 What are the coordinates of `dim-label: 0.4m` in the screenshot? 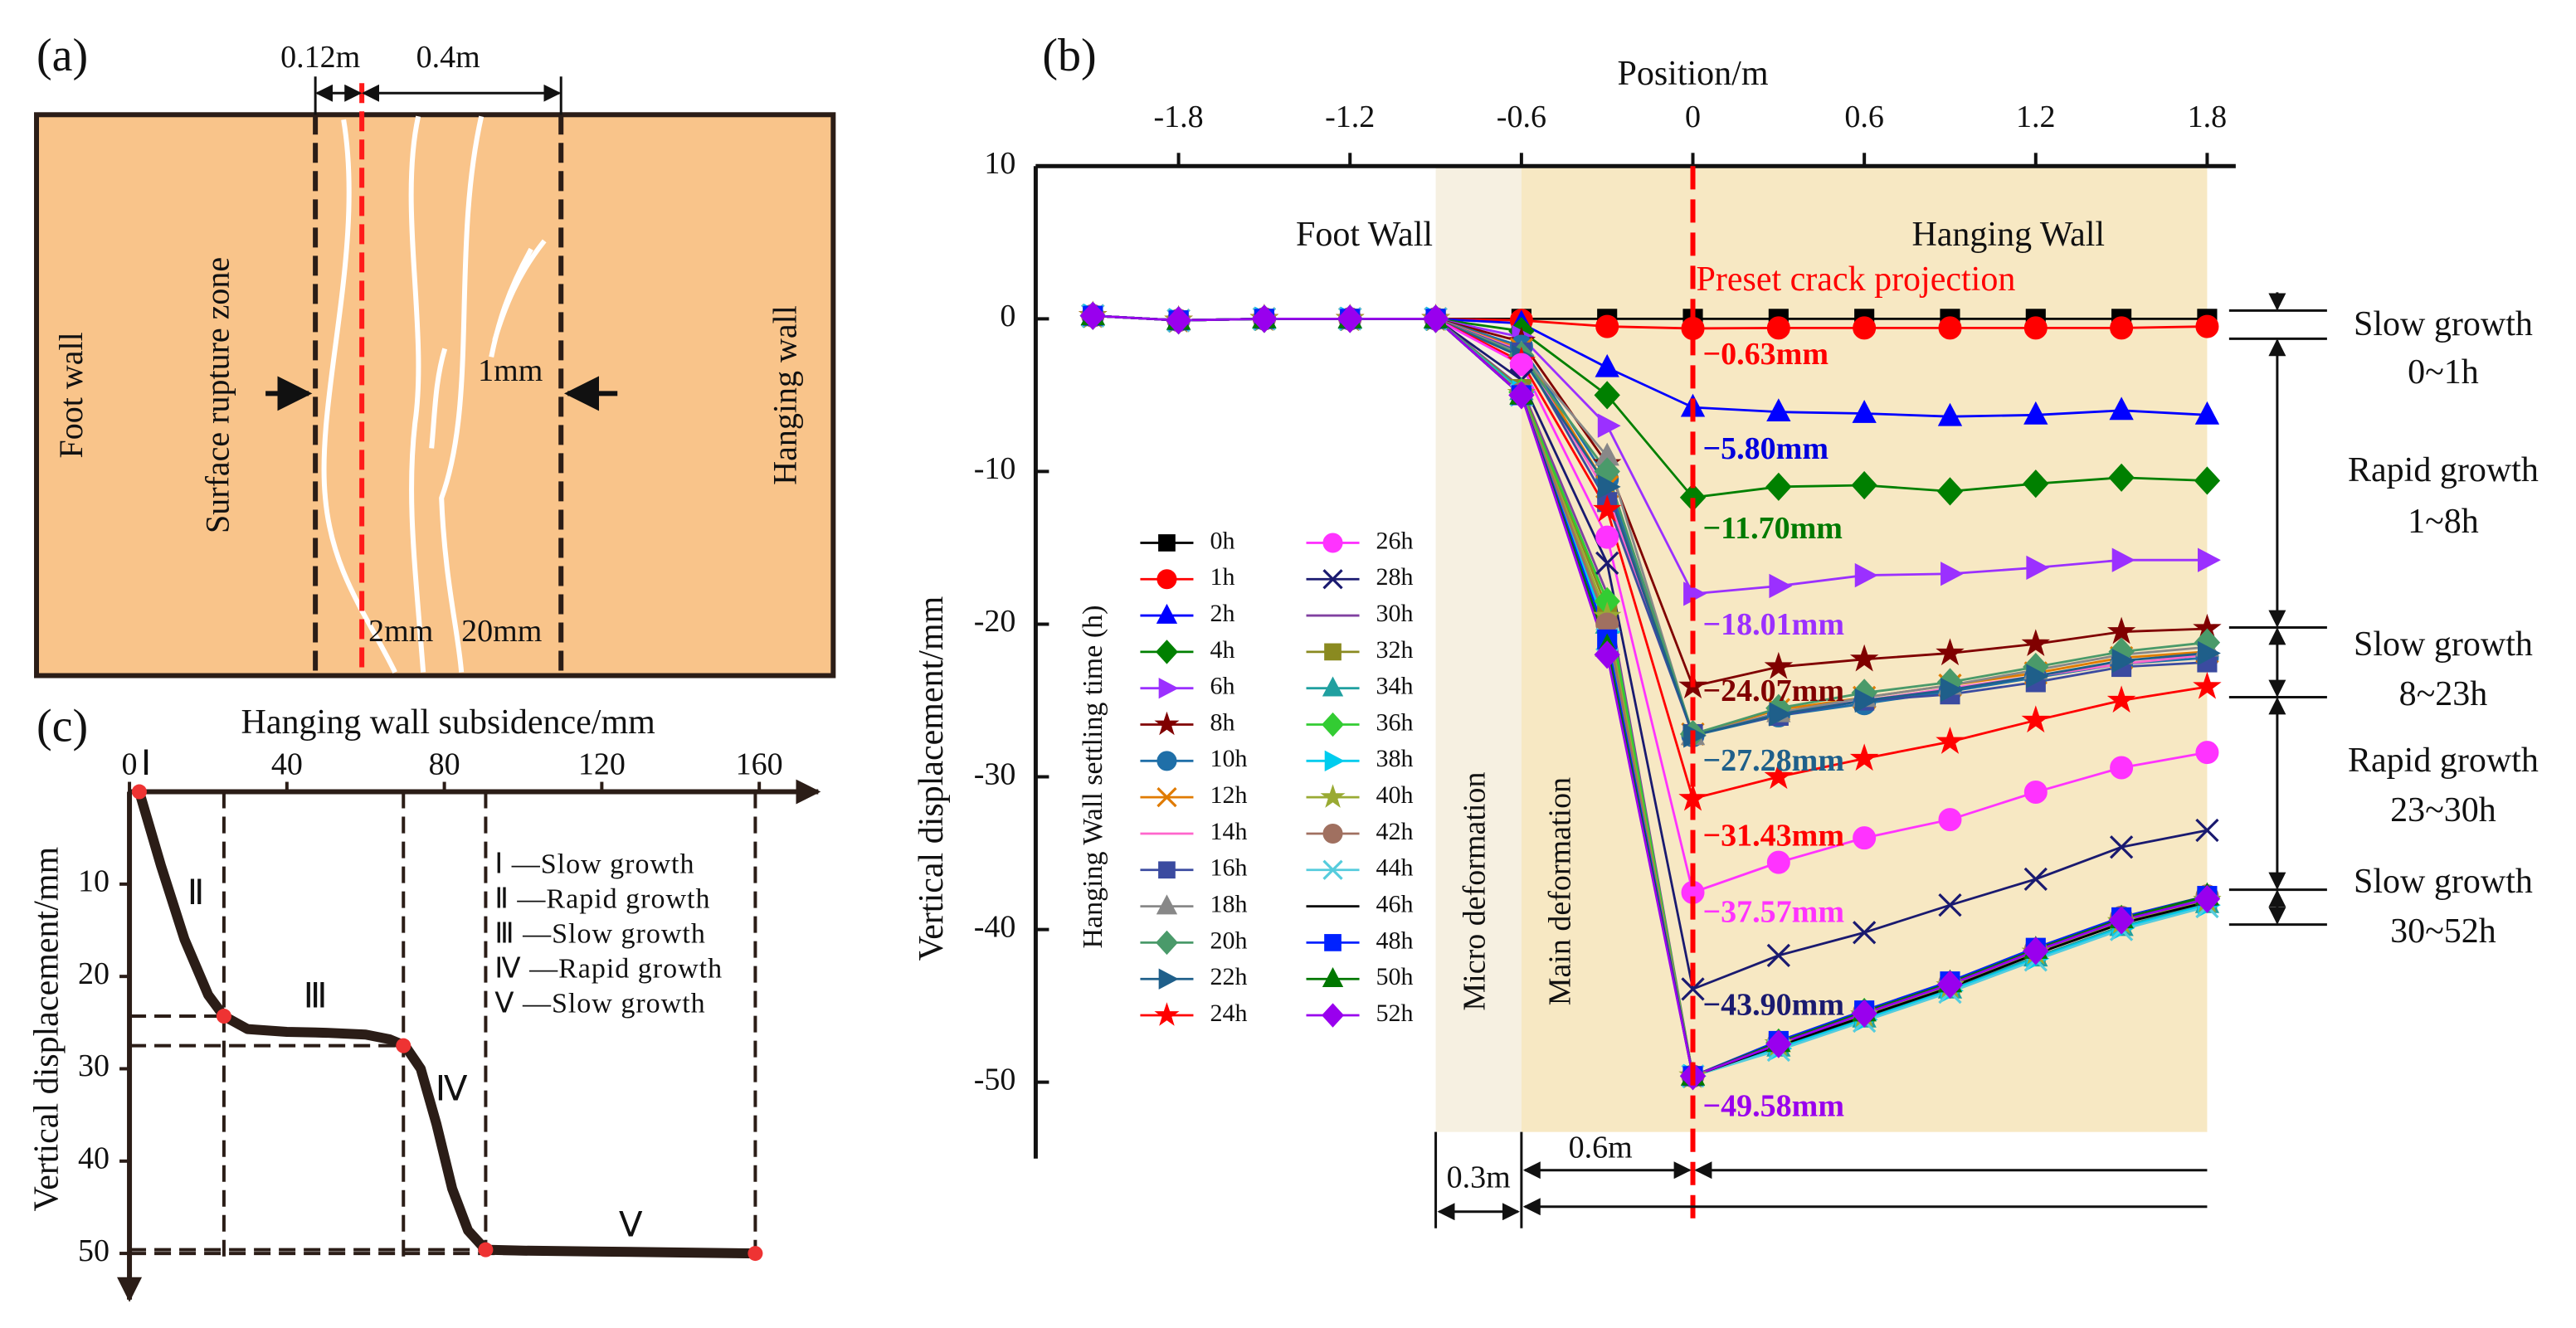 It's located at (448, 58).